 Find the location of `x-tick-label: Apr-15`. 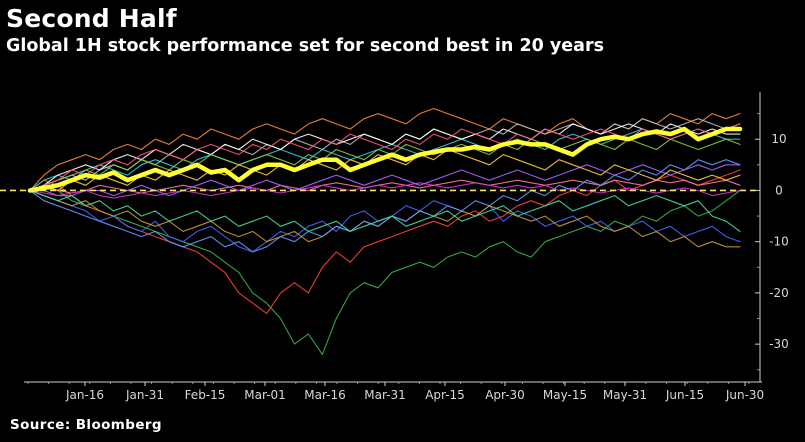

x-tick-label: Apr-15 is located at coordinates (445, 395).